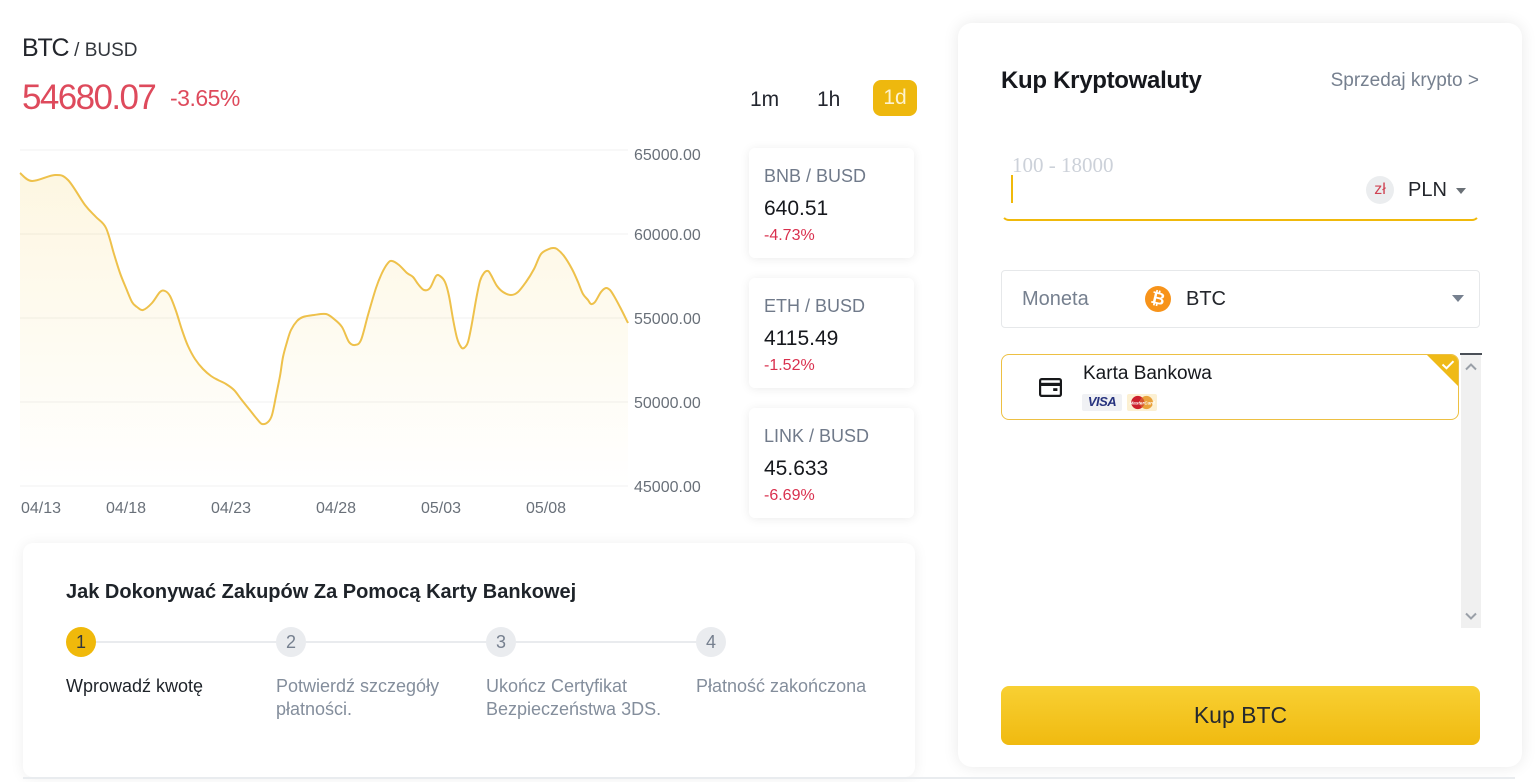  Describe the element at coordinates (667, 319) in the screenshot. I see `svg-text: 55000.00` at that location.